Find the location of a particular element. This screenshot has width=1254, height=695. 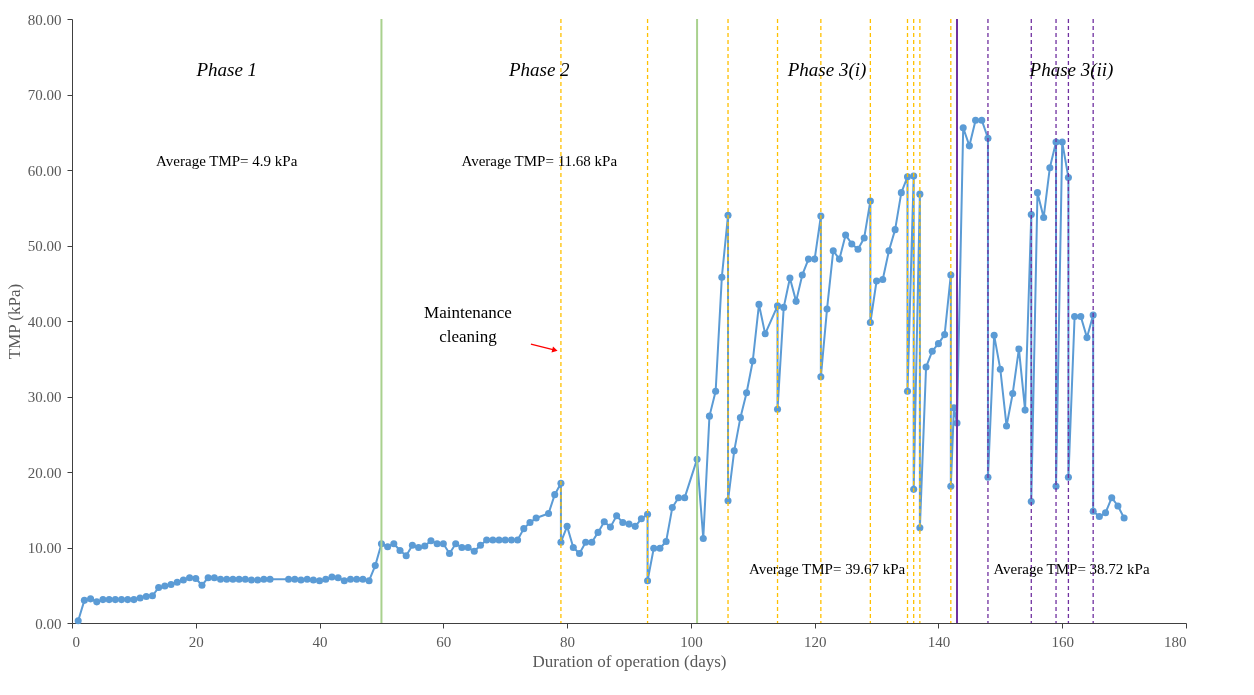

x-tick-label: 80 is located at coordinates (568, 641).